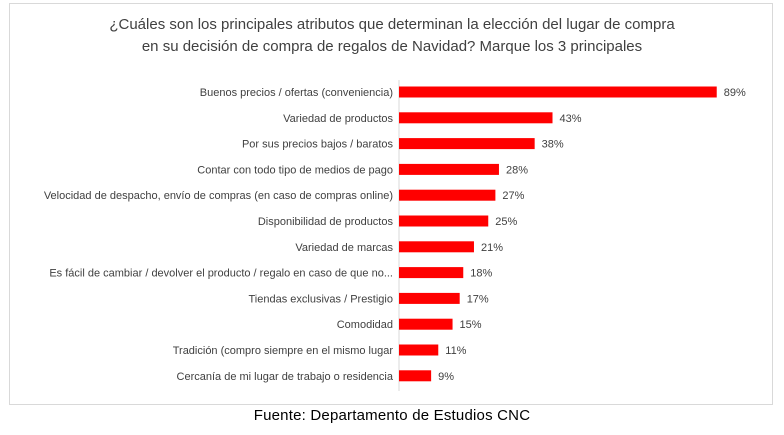  What do you see at coordinates (471, 325) in the screenshot?
I see `data-label: 15%` at bounding box center [471, 325].